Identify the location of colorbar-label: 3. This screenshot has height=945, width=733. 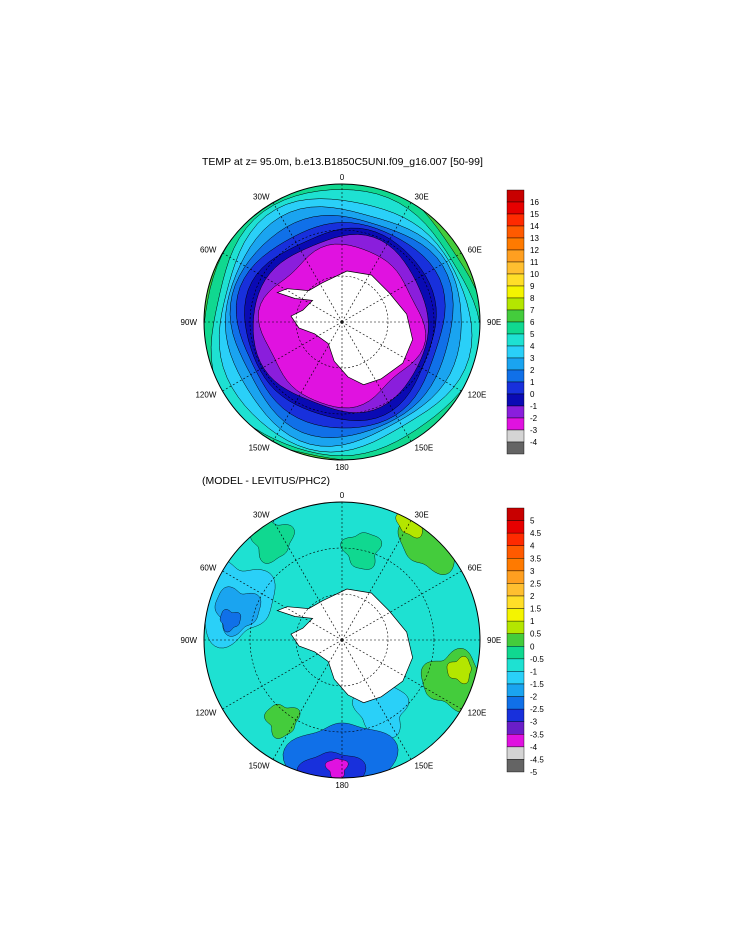
(532, 571).